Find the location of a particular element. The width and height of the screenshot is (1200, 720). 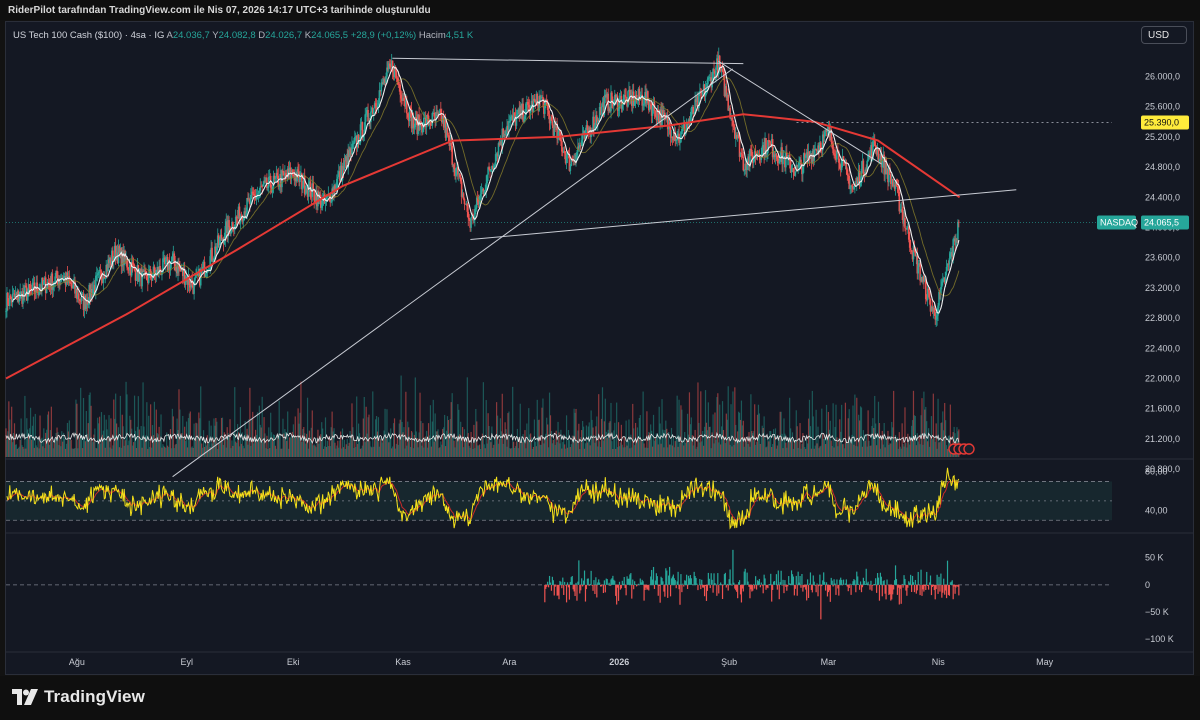

volume-bars is located at coordinates (490, 416).